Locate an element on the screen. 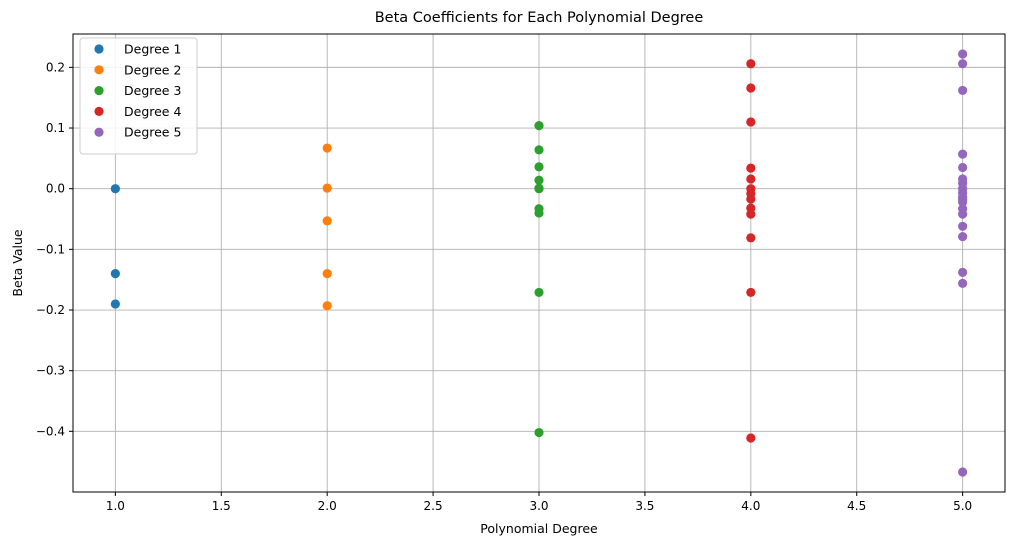  legend: Degree 1 Degree 2 Degree 3 Degree 4 Degree 5 is located at coordinates (138, 96).